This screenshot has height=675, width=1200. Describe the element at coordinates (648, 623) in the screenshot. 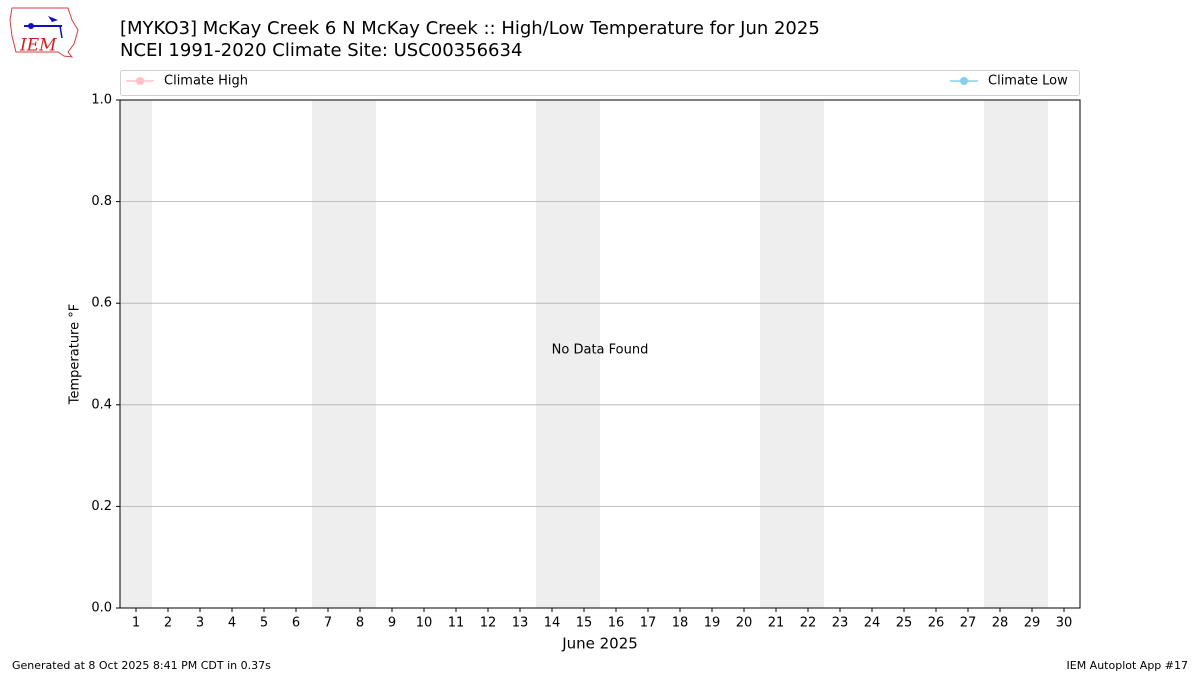

I see `x-tick-label: 17` at that location.